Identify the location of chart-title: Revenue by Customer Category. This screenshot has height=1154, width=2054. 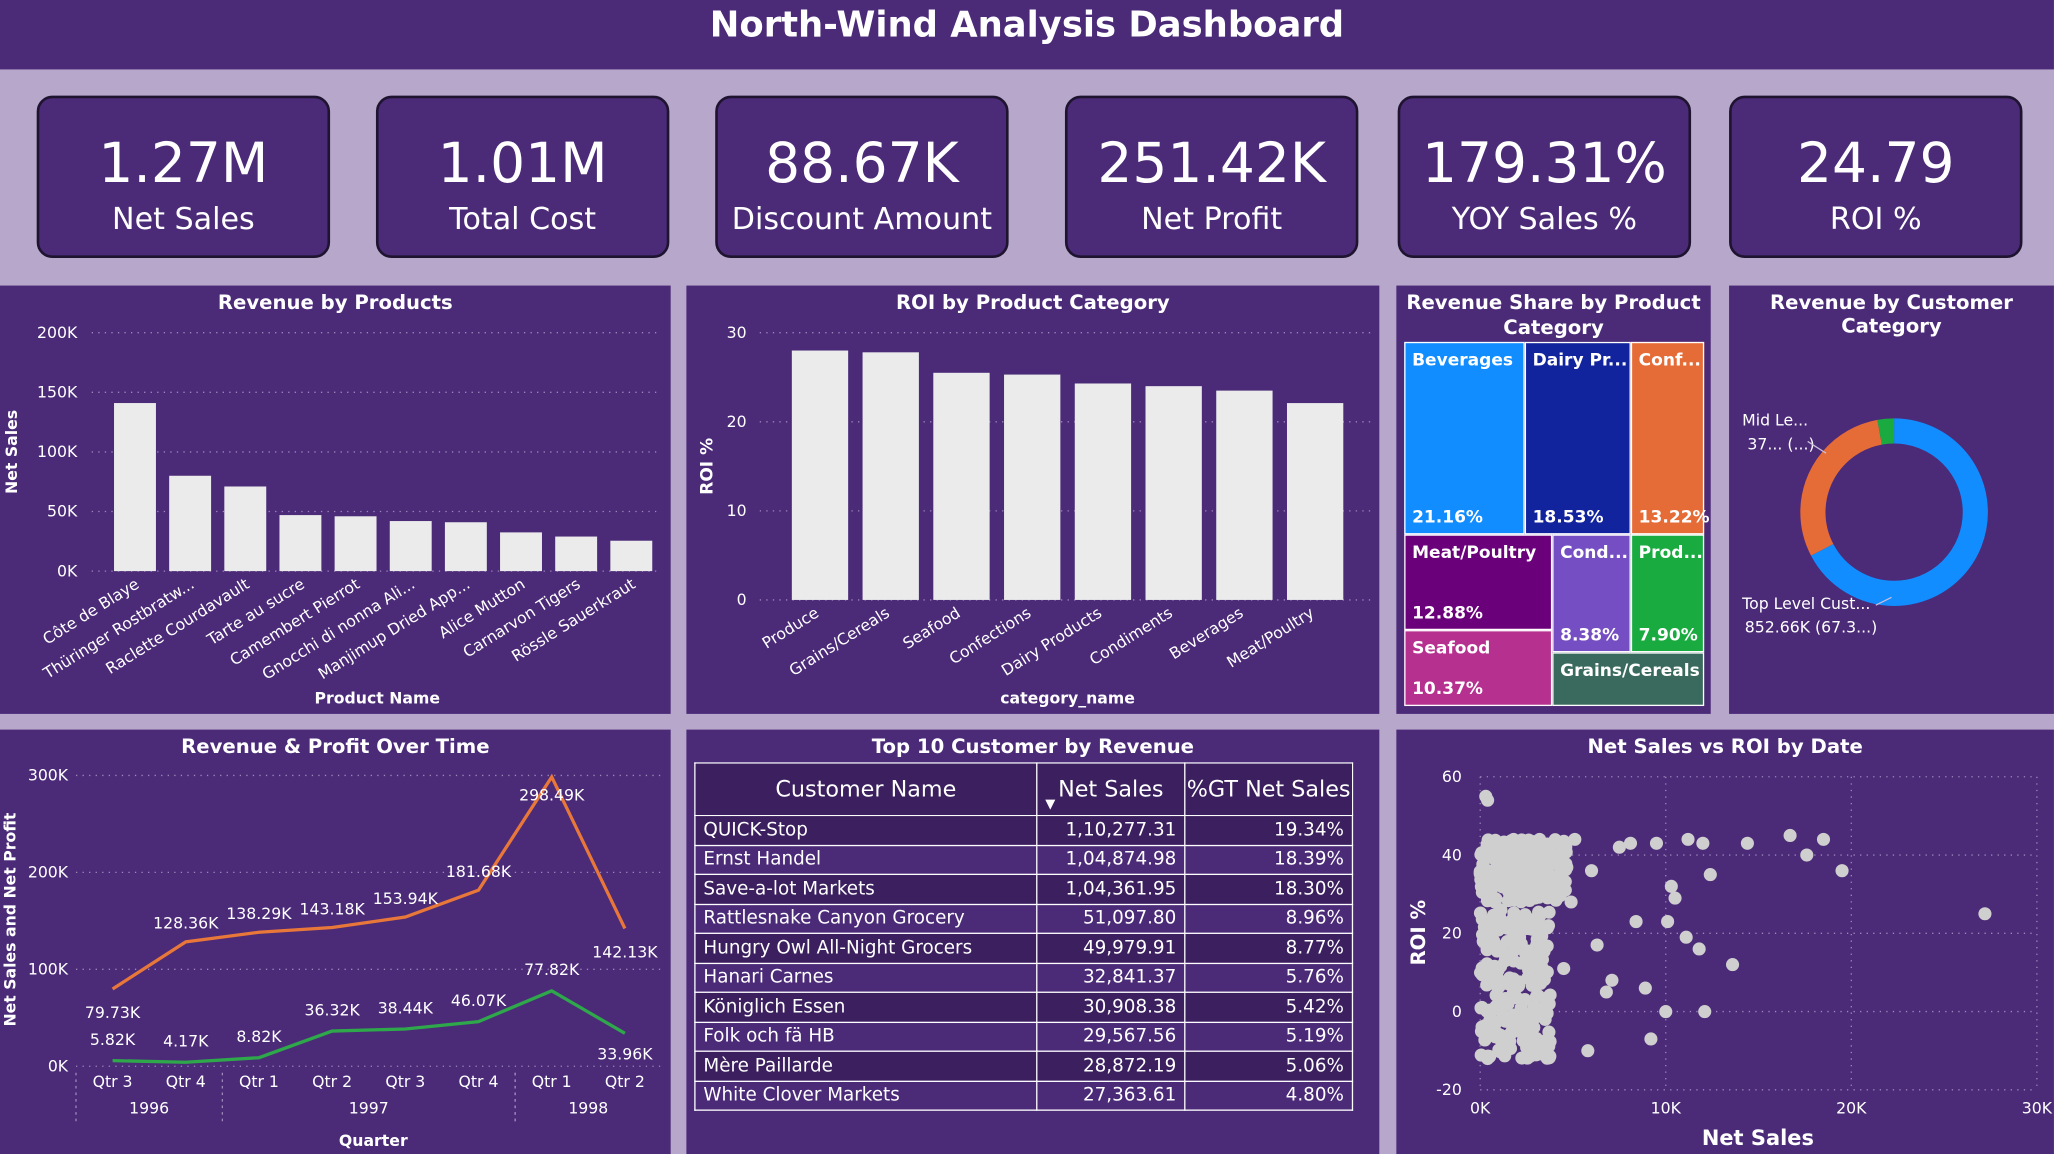
(1891, 314).